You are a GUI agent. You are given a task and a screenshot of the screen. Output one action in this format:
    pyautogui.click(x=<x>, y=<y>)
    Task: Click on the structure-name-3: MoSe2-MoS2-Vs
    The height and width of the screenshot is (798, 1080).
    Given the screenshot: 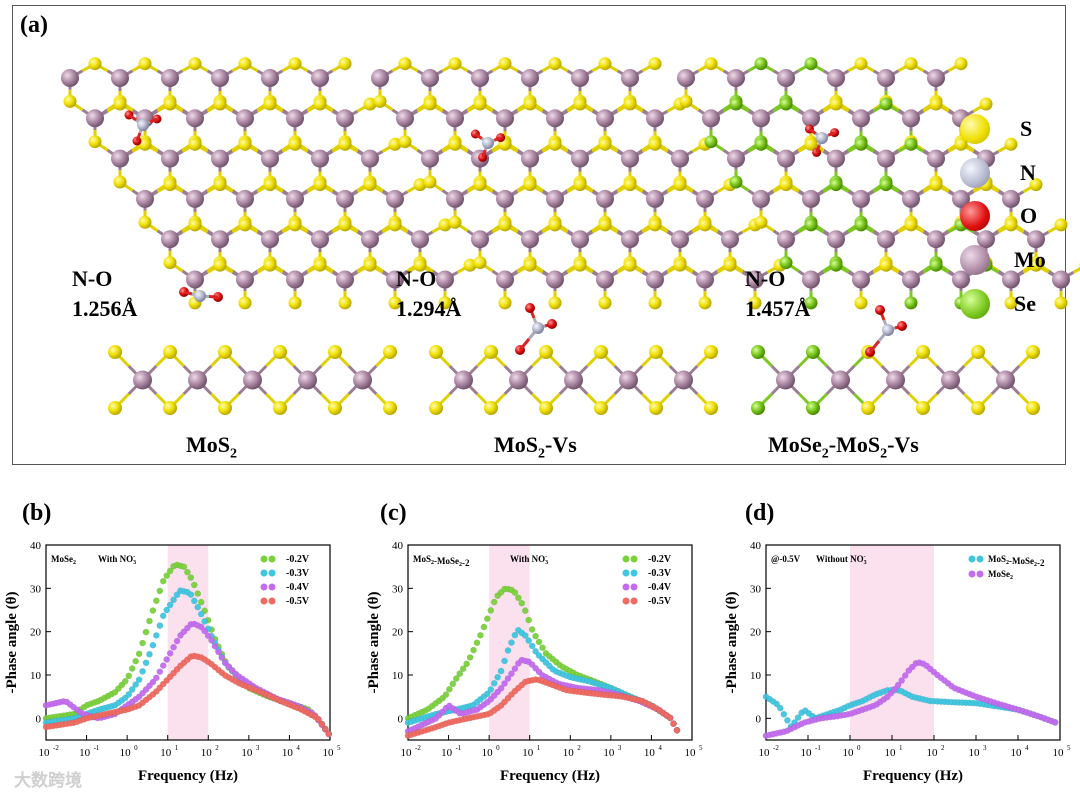 What is the action you would take?
    pyautogui.click(x=843, y=447)
    